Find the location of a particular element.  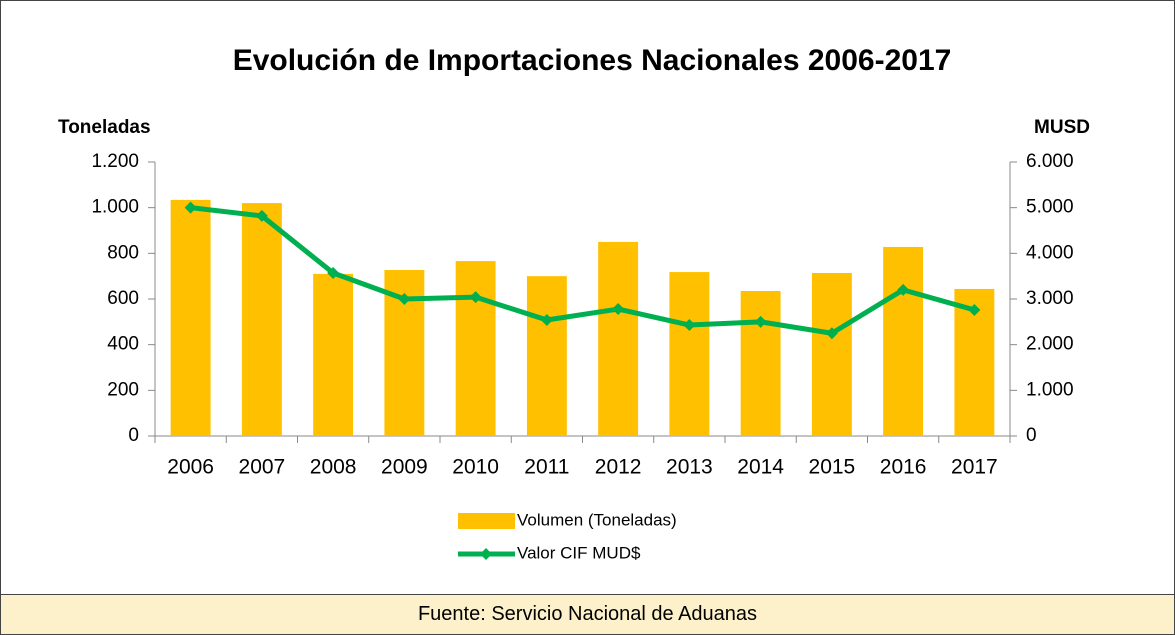

y2-axis-title: MUSD is located at coordinates (1062, 127).